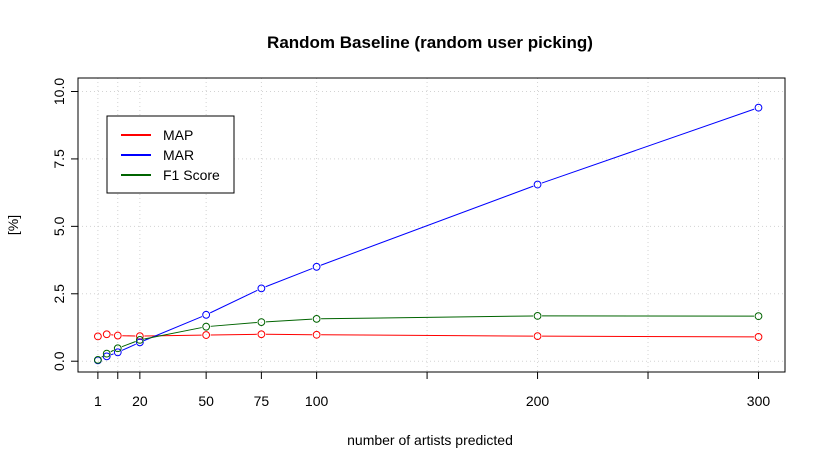  What do you see at coordinates (178, 155) in the screenshot?
I see `legend-label: MAR` at bounding box center [178, 155].